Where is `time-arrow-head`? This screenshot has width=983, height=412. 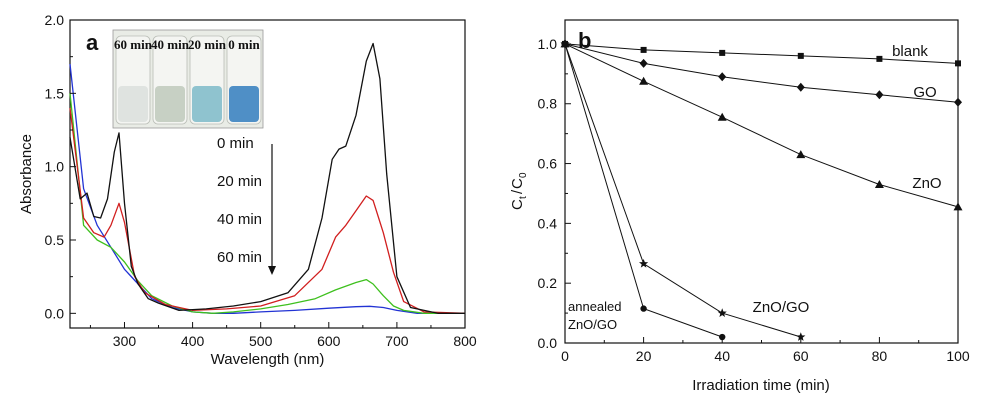 time-arrow-head is located at coordinates (272, 270).